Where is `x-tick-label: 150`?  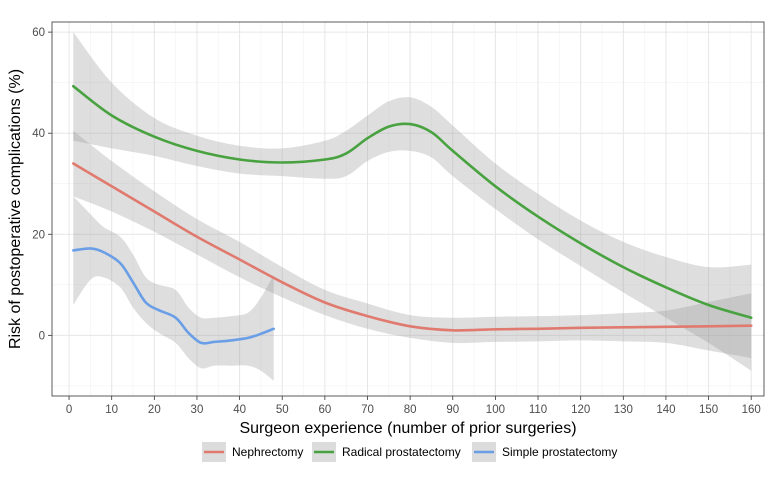 x-tick-label: 150 is located at coordinates (708, 410).